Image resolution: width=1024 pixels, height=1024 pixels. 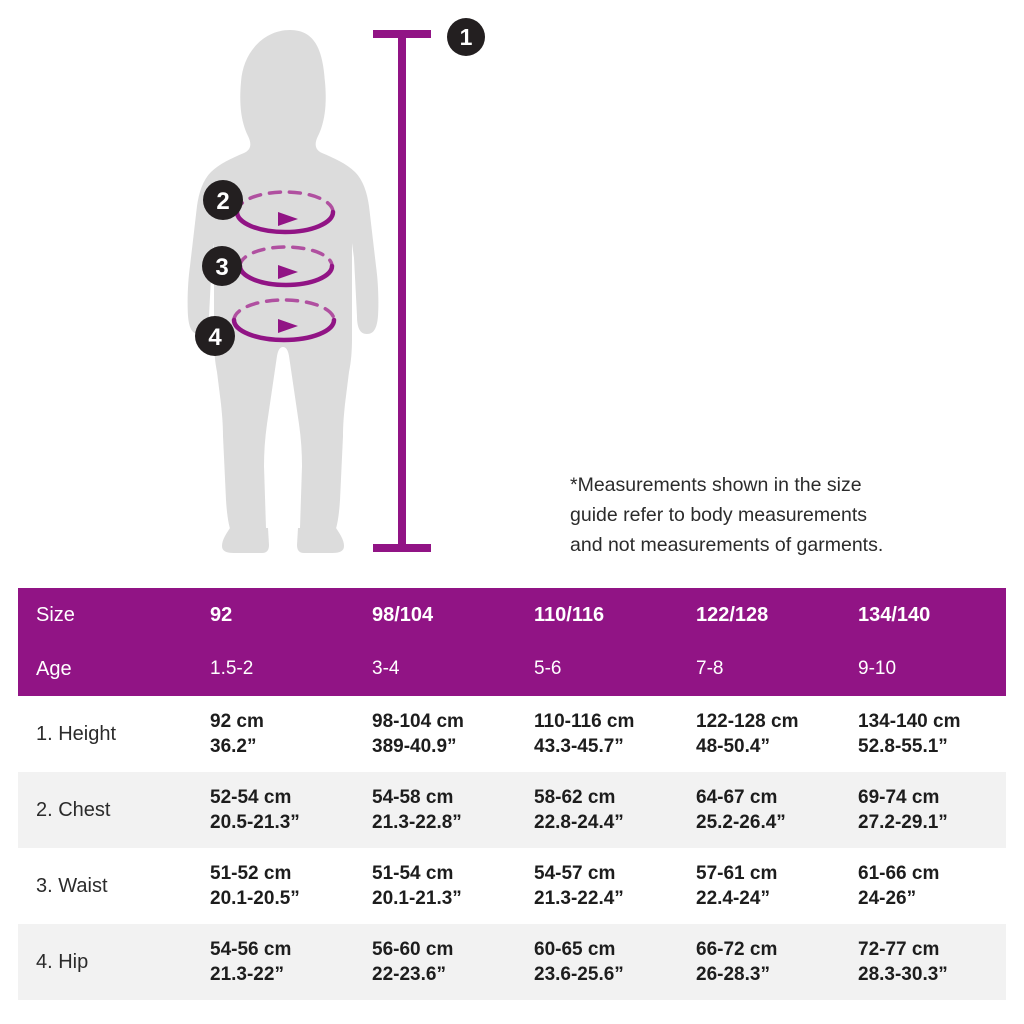 I want to click on cell-cm: 54-57 cm, so click(x=575, y=873).